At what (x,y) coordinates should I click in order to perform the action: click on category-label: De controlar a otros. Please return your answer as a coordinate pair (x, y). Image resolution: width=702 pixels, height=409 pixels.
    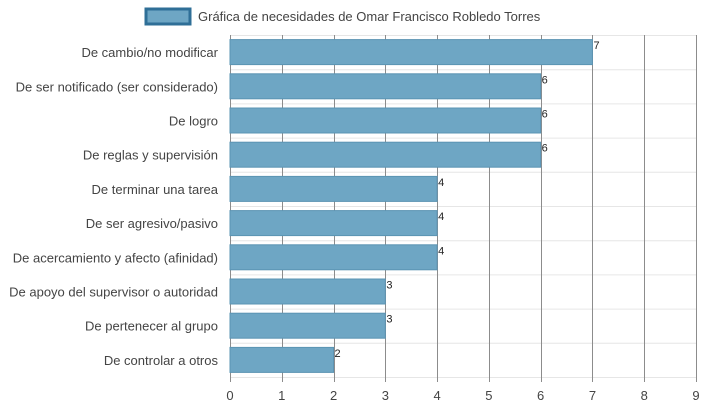
    Looking at the image, I should click on (161, 360).